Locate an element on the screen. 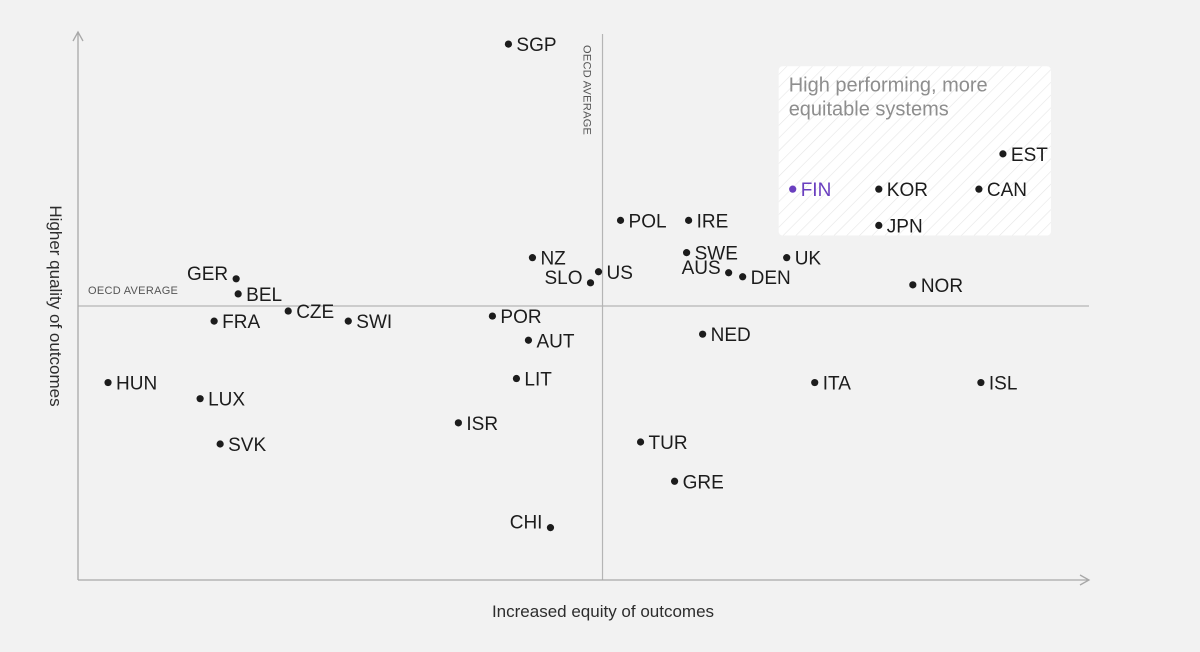 Image resolution: width=1200 pixels, height=652 pixels. data-point-pol: POL is located at coordinates (641, 221).